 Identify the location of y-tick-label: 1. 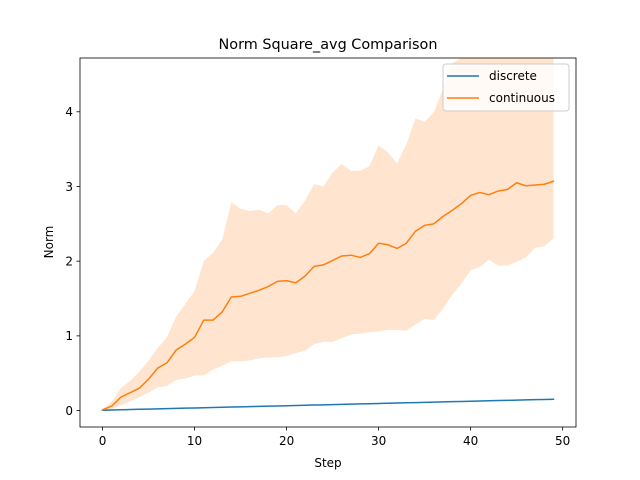
(69, 336).